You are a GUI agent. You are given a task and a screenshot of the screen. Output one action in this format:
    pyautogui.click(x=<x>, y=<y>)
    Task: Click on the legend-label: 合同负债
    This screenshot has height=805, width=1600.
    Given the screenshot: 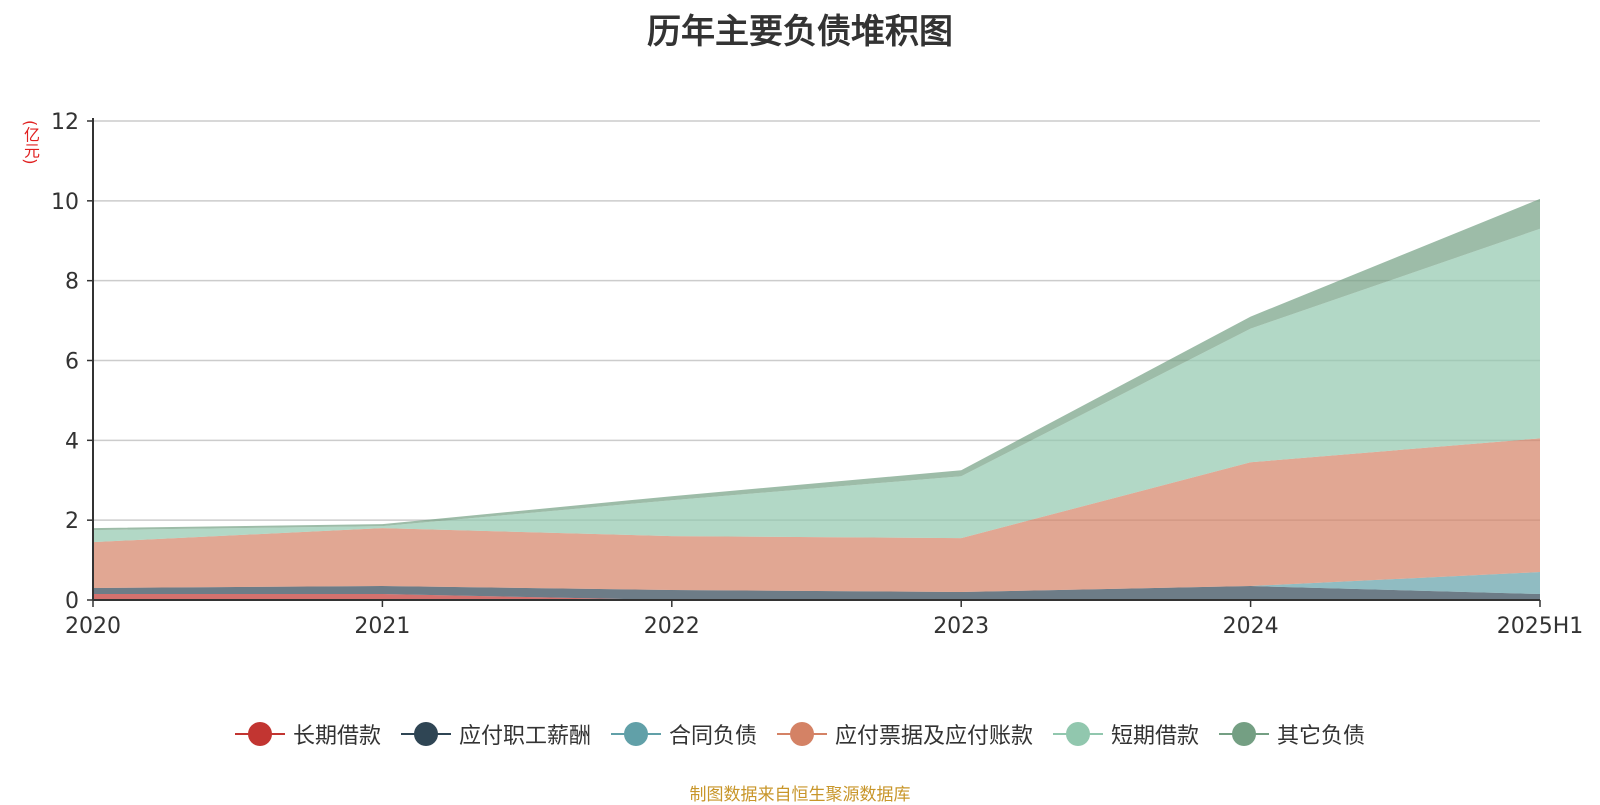 What is the action you would take?
    pyautogui.click(x=712, y=736)
    